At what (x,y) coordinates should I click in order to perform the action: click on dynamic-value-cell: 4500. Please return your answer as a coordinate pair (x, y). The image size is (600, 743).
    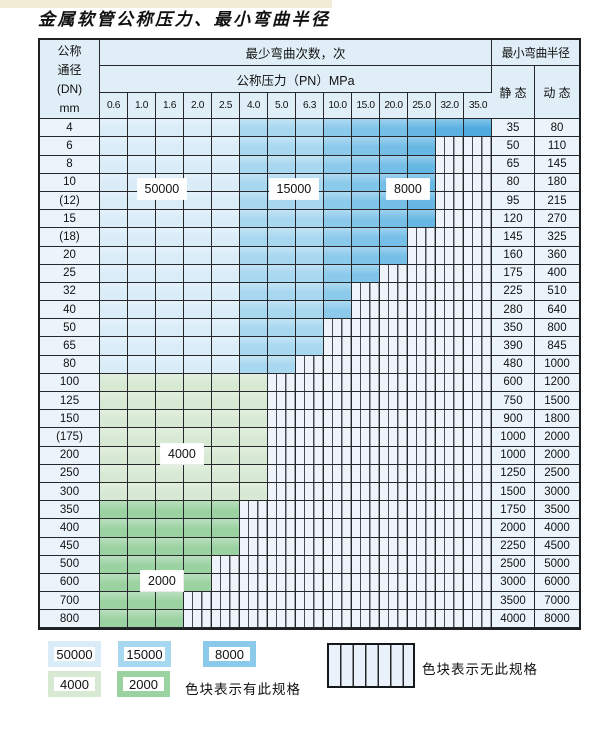
    Looking at the image, I should click on (557, 546).